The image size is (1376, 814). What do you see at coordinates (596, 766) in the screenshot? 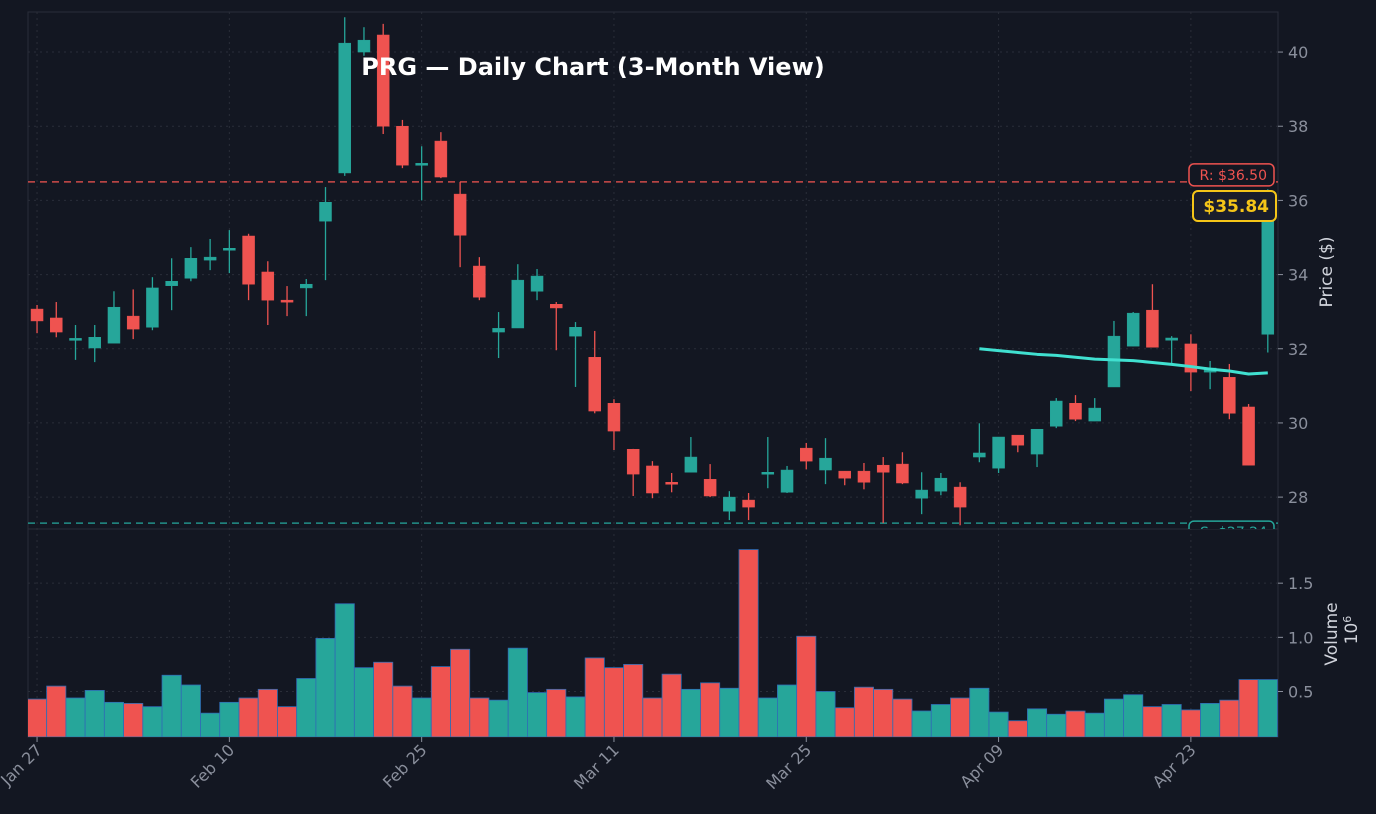
I see `x-tick-label: Mar 11` at bounding box center [596, 766].